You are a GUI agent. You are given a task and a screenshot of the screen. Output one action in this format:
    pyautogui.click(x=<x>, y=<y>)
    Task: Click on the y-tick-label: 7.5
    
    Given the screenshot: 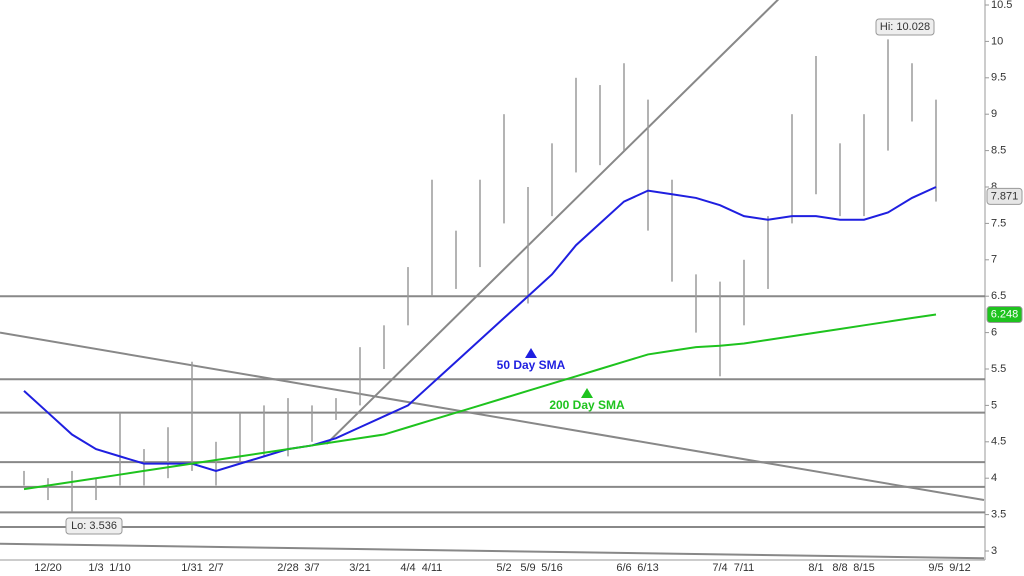 What is the action you would take?
    pyautogui.click(x=998, y=223)
    